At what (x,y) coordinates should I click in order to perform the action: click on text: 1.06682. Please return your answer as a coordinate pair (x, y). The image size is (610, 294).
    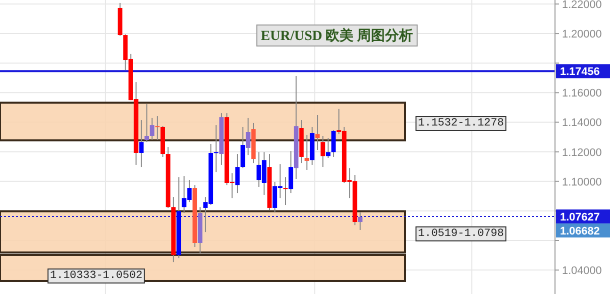
    Looking at the image, I should click on (580, 231).